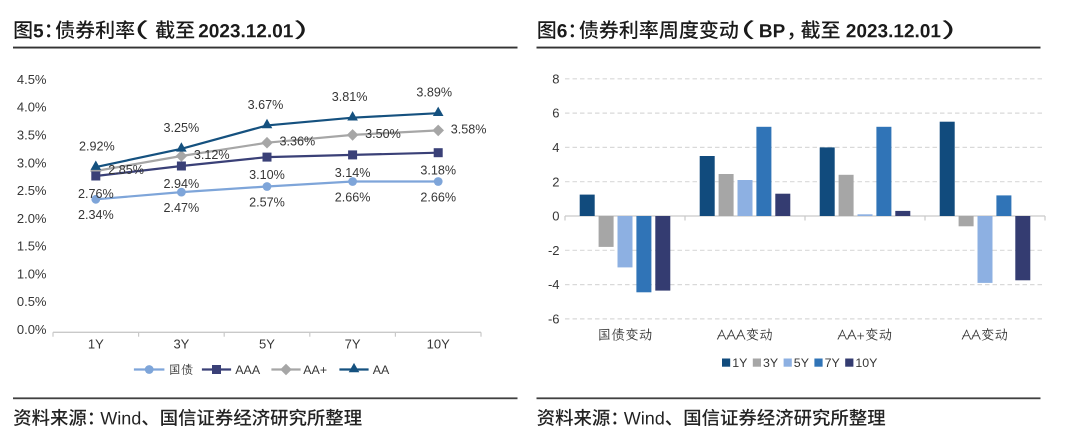 This screenshot has height=444, width=1080. I want to click on svg-text: 0, so click(555, 216).